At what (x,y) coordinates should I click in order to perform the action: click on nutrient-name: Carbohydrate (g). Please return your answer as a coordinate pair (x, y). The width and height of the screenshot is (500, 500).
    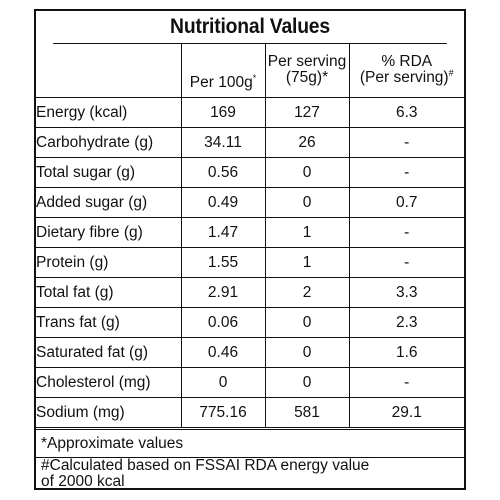
    Looking at the image, I should click on (109, 142).